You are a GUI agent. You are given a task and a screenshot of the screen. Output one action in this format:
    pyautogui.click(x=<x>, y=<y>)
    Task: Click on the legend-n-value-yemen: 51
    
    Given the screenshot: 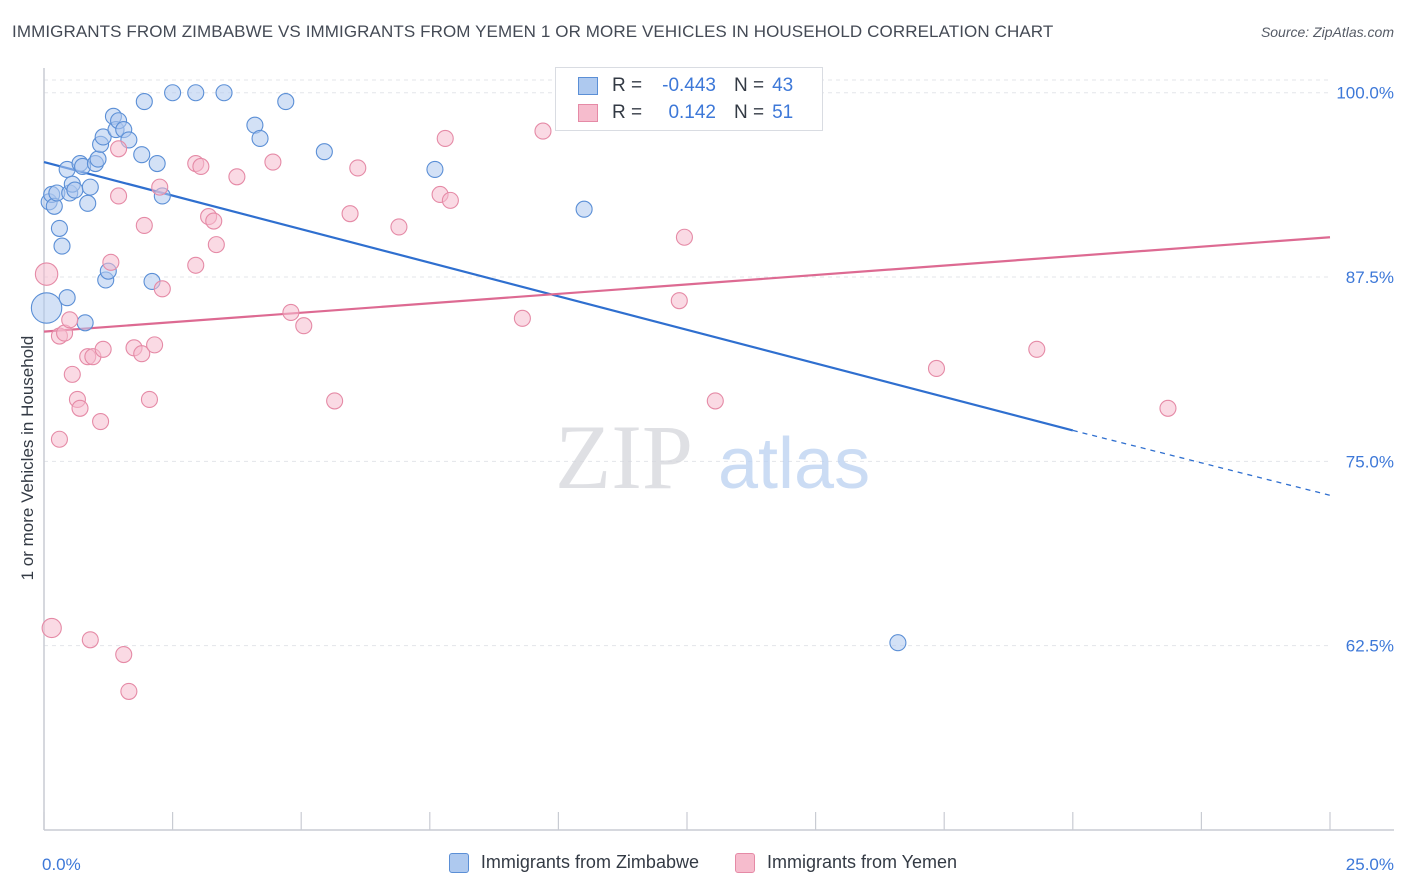 What is the action you would take?
    pyautogui.click(x=783, y=112)
    